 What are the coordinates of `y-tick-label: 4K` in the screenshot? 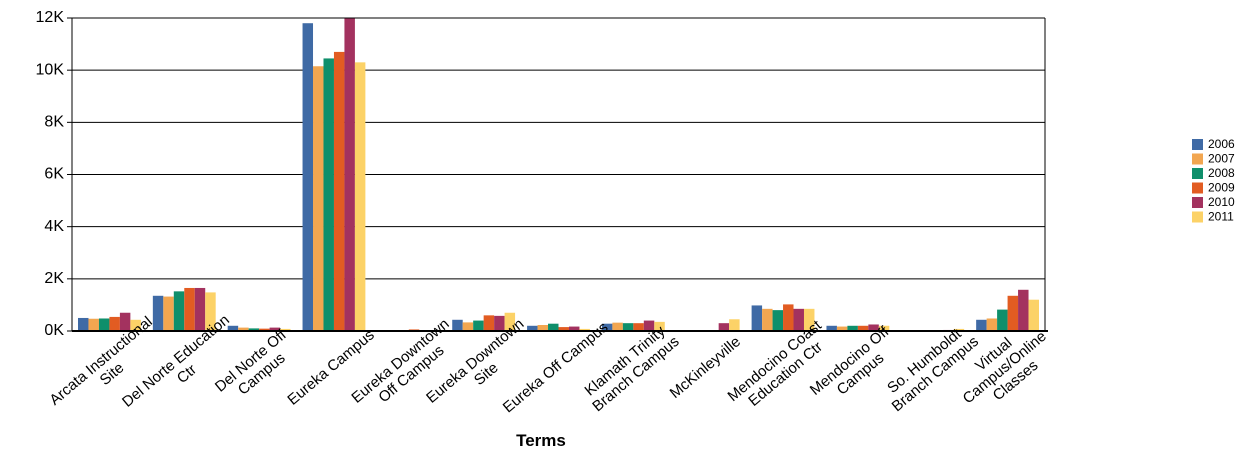 It's located at (54, 226).